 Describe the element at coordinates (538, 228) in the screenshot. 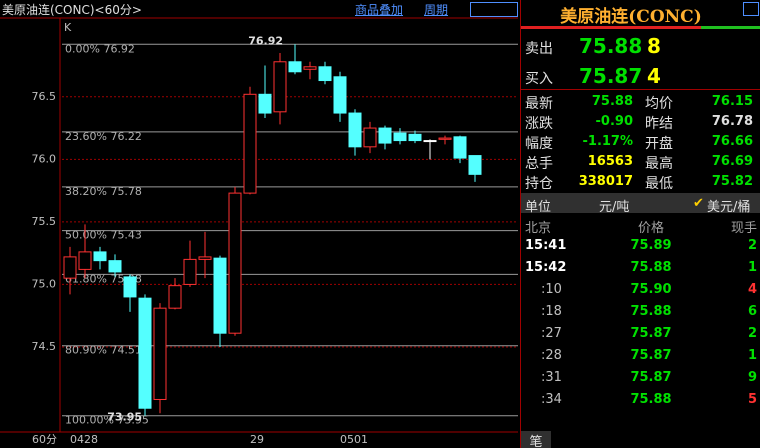

I see `column-header: 北京` at that location.